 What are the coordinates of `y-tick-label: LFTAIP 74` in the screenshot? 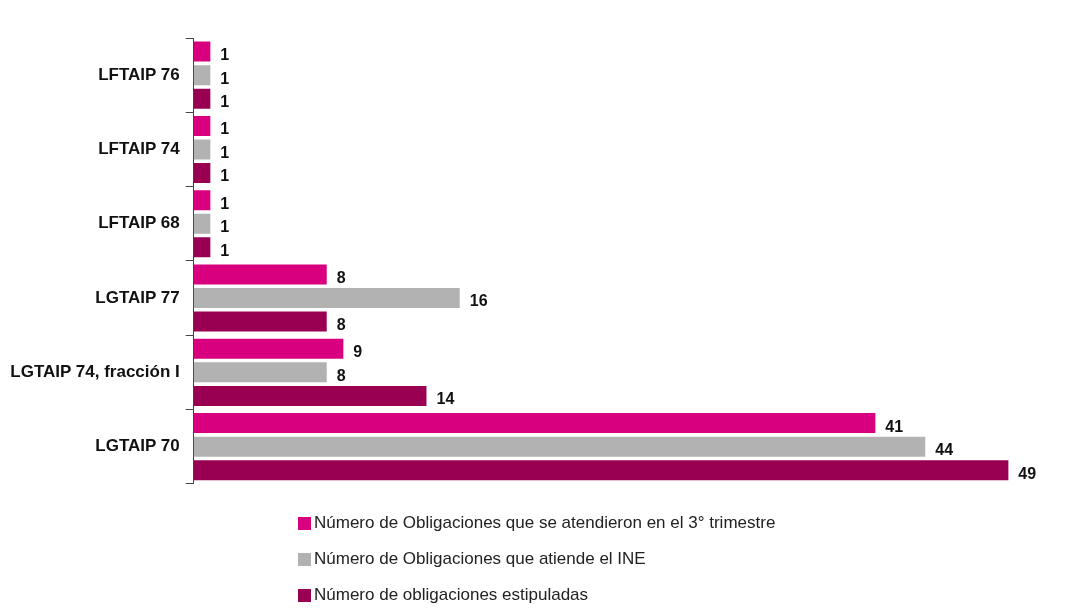 It's located at (139, 149).